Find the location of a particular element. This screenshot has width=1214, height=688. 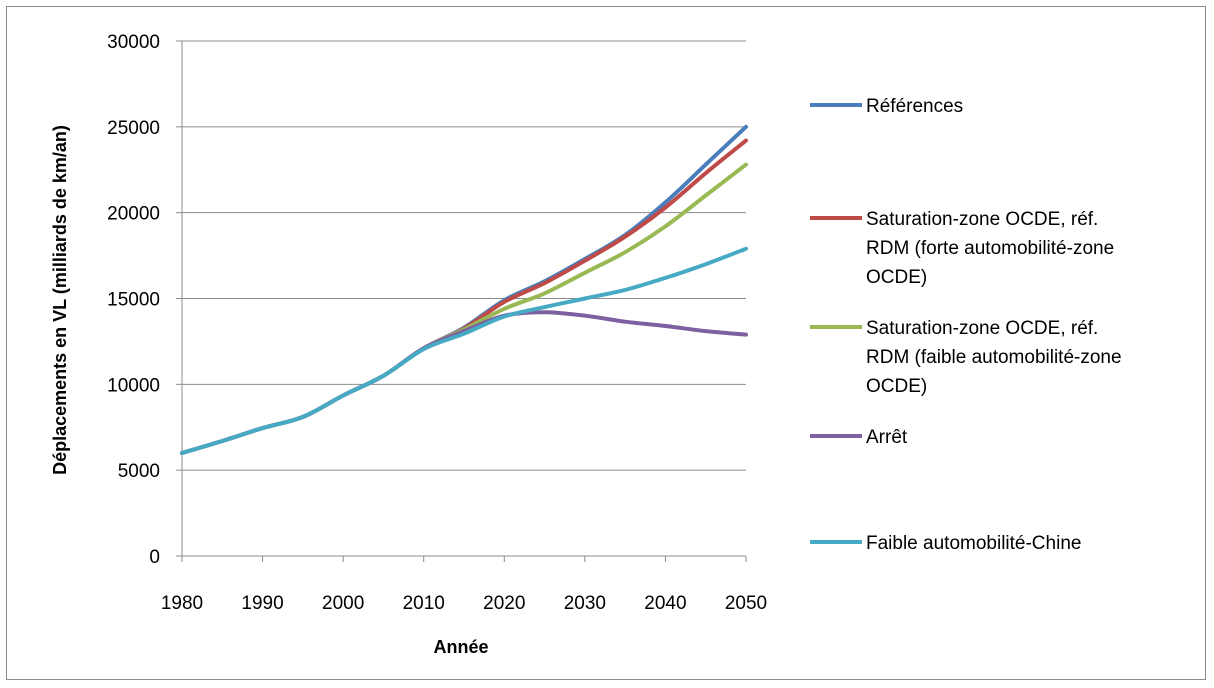

x-tick-label: 1990 is located at coordinates (262, 603).